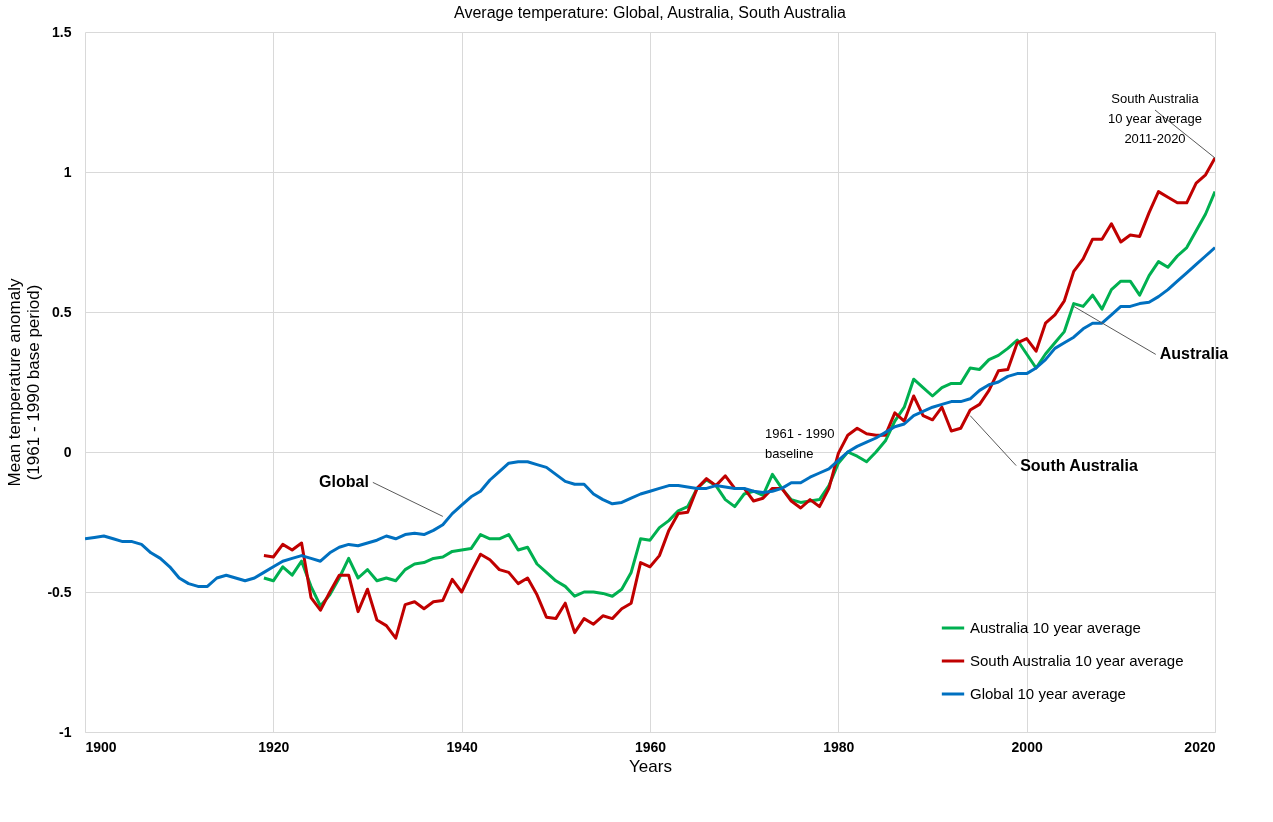 The width and height of the screenshot is (1273, 822). What do you see at coordinates (1055, 627) in the screenshot?
I see `legend-label: Australia 10 year average` at bounding box center [1055, 627].